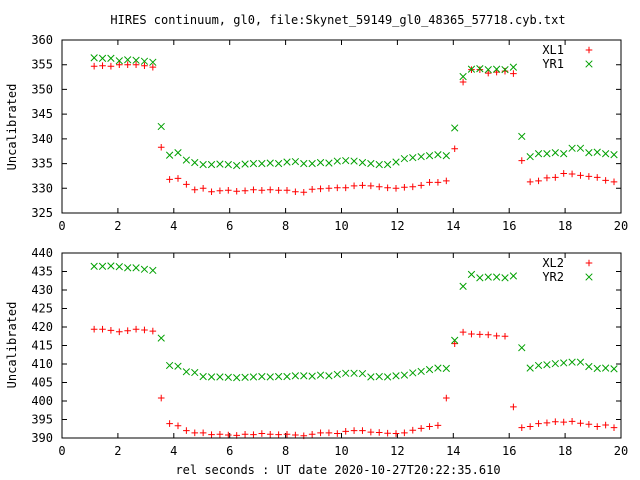 The height and width of the screenshot is (480, 640). Describe the element at coordinates (229, 226) in the screenshot. I see `upper-x-tick-label: 6` at that location.